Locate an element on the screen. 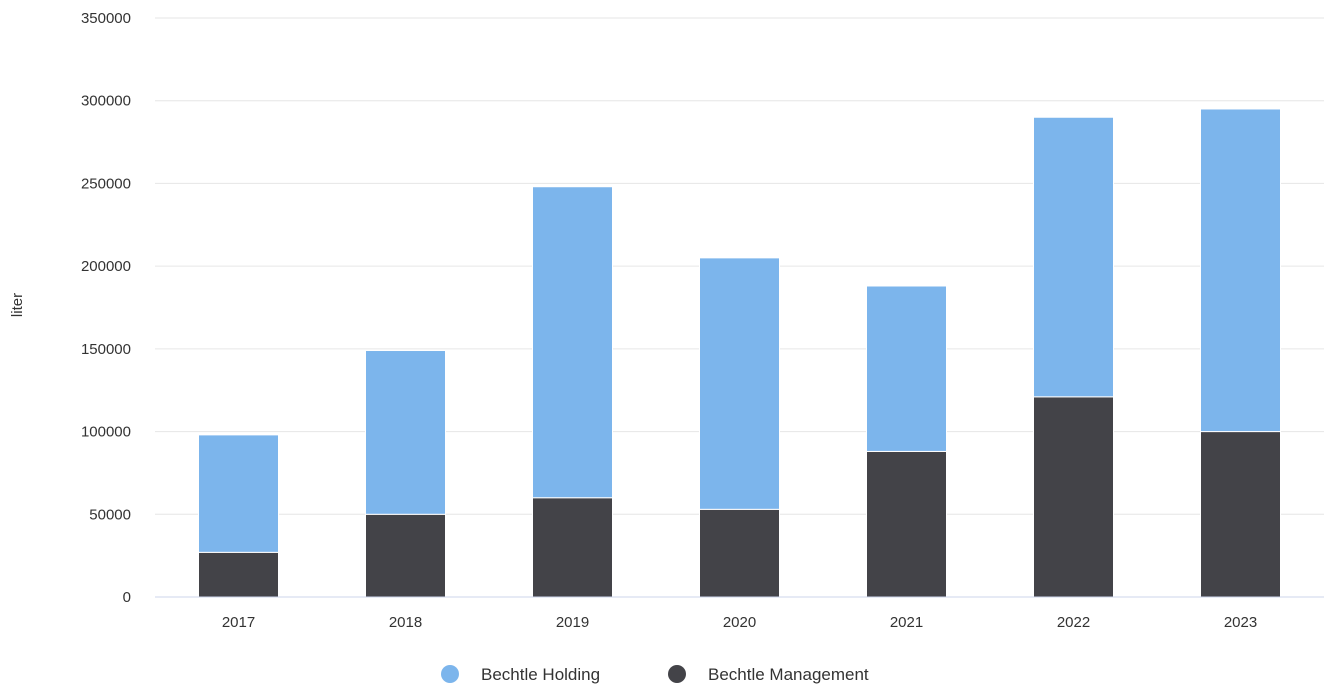 The image size is (1324, 687). x-tick-label: 2019 is located at coordinates (572, 622).